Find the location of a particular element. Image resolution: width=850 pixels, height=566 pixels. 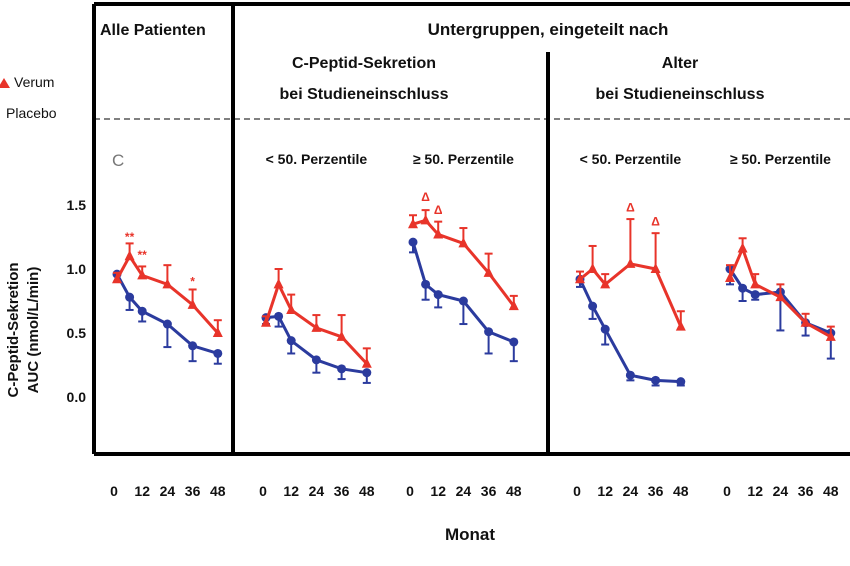

y-tick-label: 1.0 is located at coordinates (77, 269).